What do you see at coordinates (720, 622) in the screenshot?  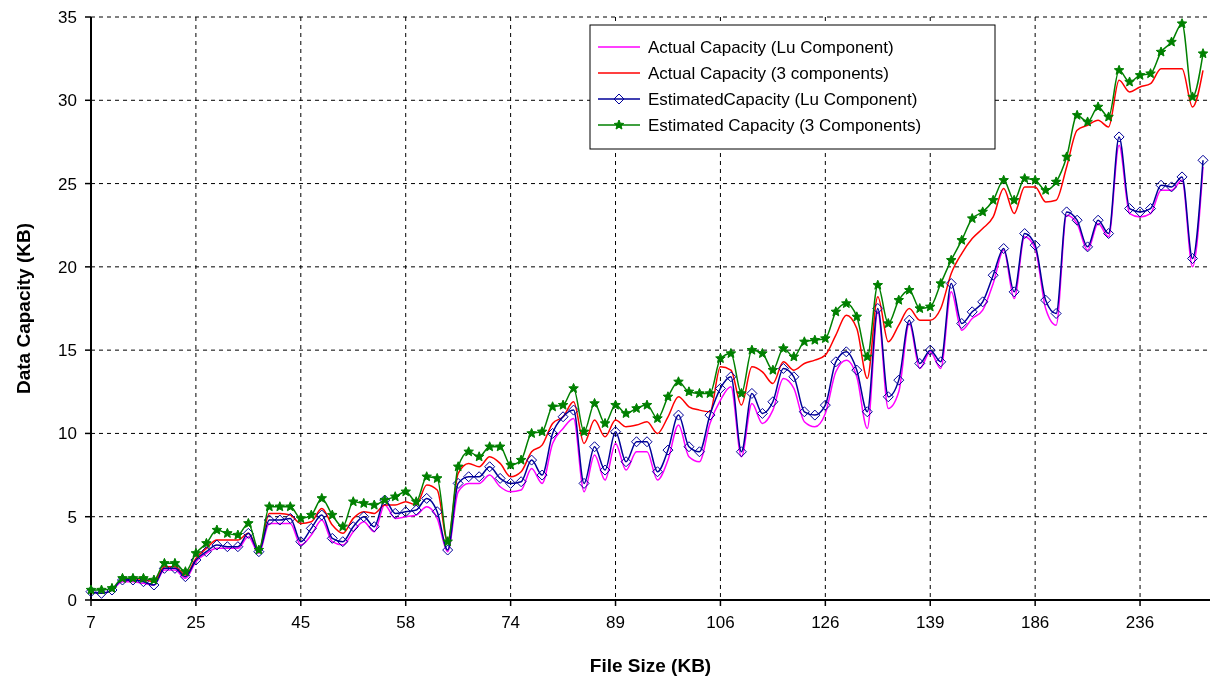 I see `x-tick-label: 106` at bounding box center [720, 622].